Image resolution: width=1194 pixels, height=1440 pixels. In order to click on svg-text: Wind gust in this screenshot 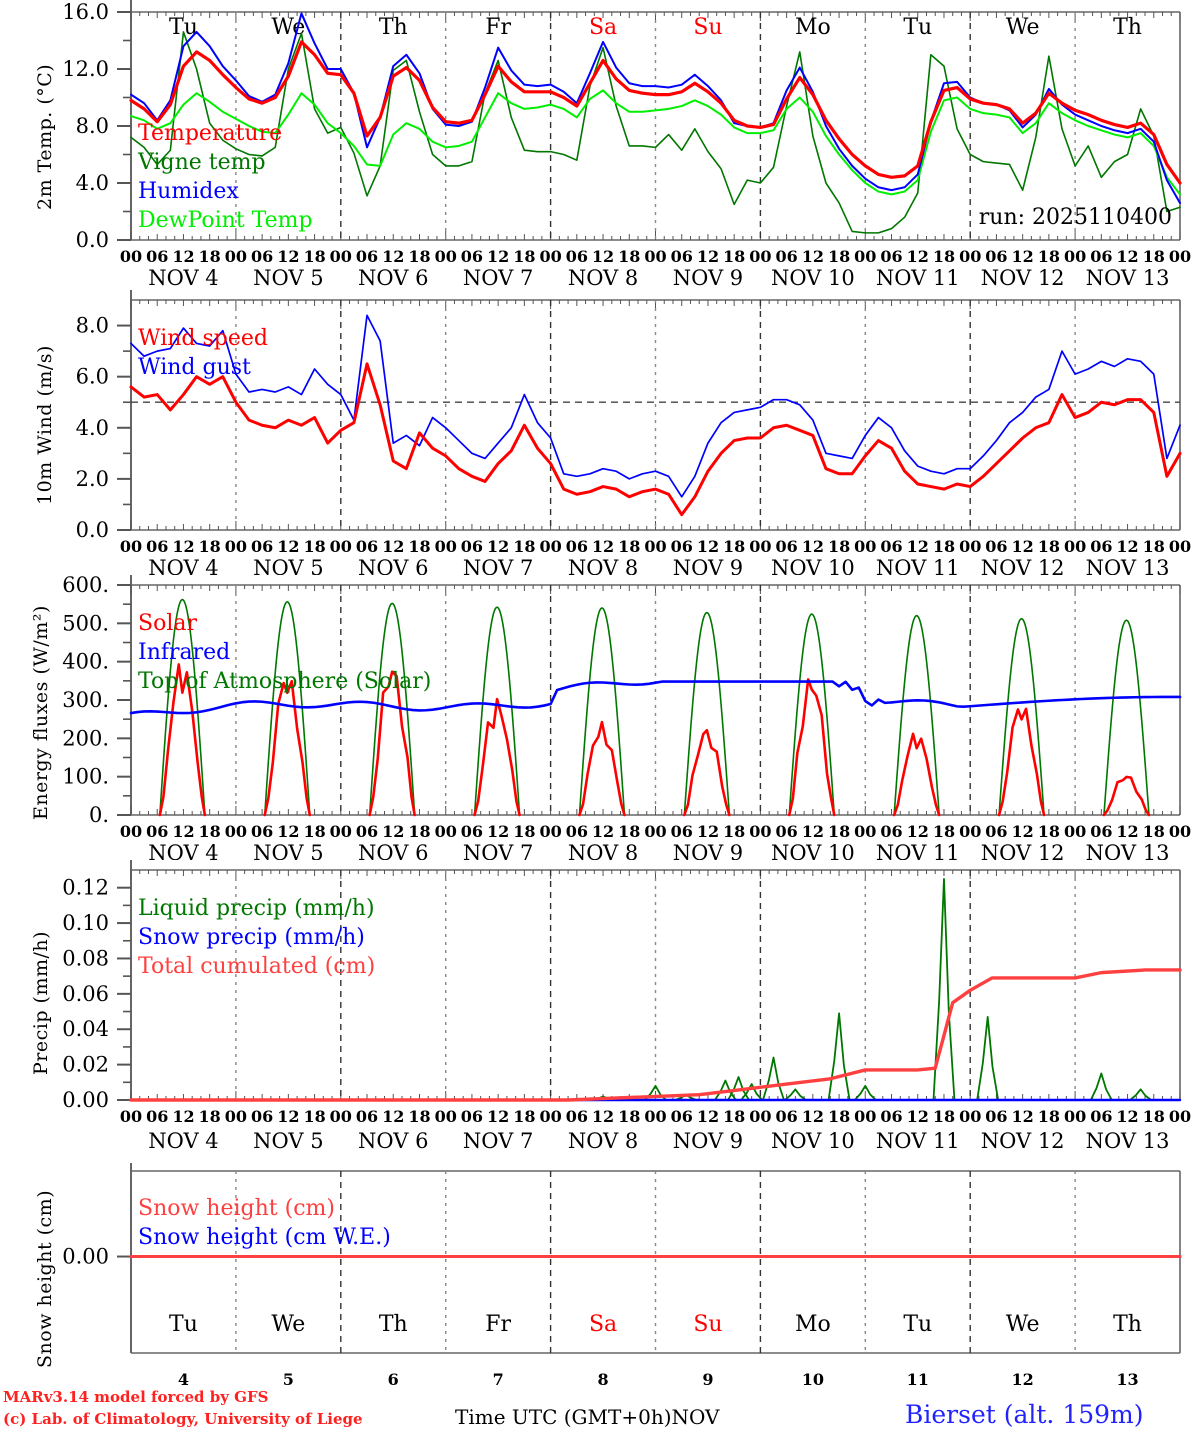, I will do `click(194, 367)`.